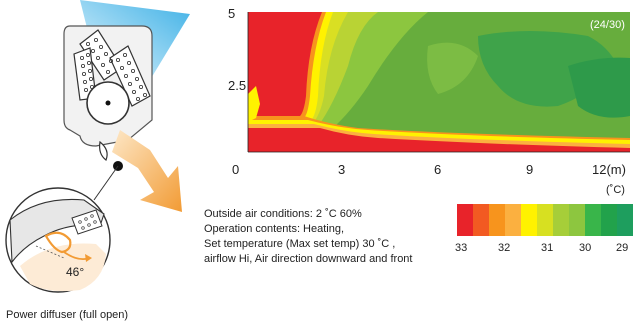 This screenshot has height=329, width=634. I want to click on y-tick-5: 5, so click(231, 13).